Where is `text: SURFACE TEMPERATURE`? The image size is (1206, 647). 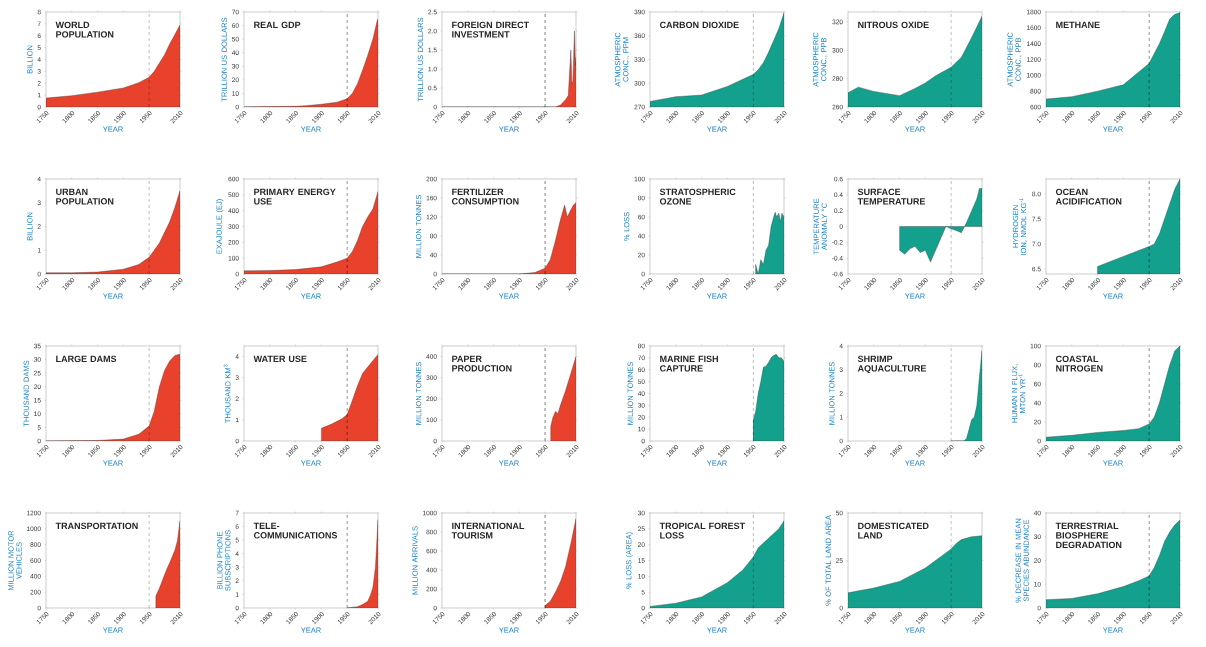
text: SURFACE TEMPERATURE is located at coordinates (891, 196).